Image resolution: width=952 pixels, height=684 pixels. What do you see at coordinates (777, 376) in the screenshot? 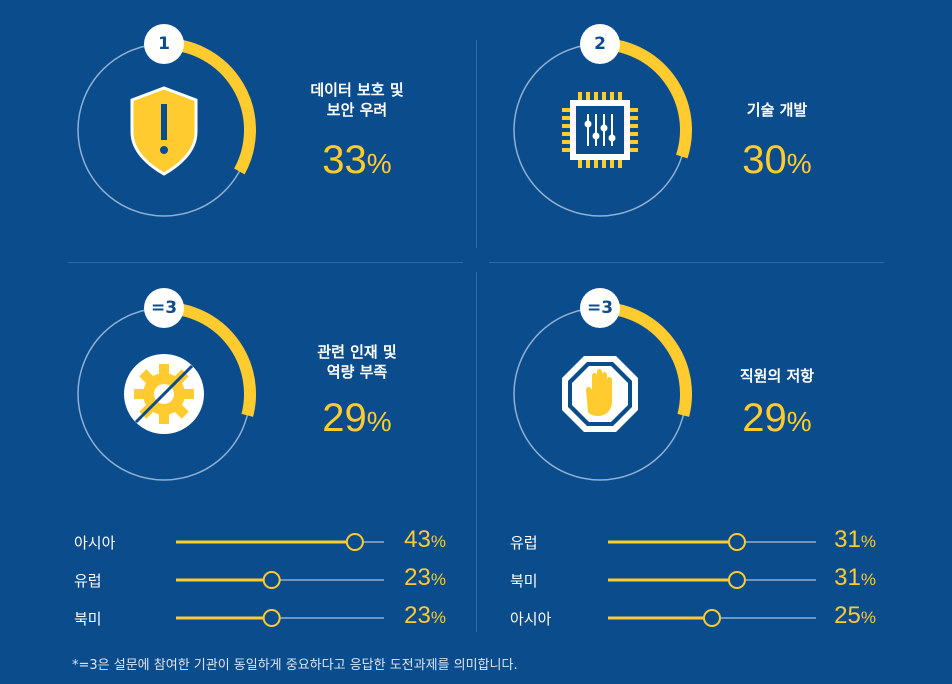
I see `challenge-label: 직원의 저항` at bounding box center [777, 376].